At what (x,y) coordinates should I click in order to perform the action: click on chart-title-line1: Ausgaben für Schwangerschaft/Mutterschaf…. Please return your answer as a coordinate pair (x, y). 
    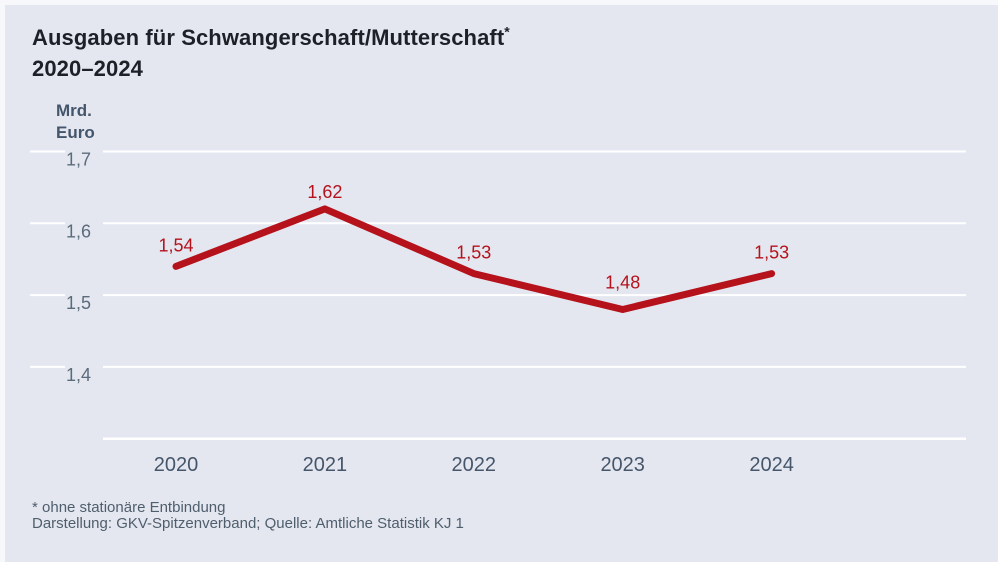
    Looking at the image, I should click on (271, 37).